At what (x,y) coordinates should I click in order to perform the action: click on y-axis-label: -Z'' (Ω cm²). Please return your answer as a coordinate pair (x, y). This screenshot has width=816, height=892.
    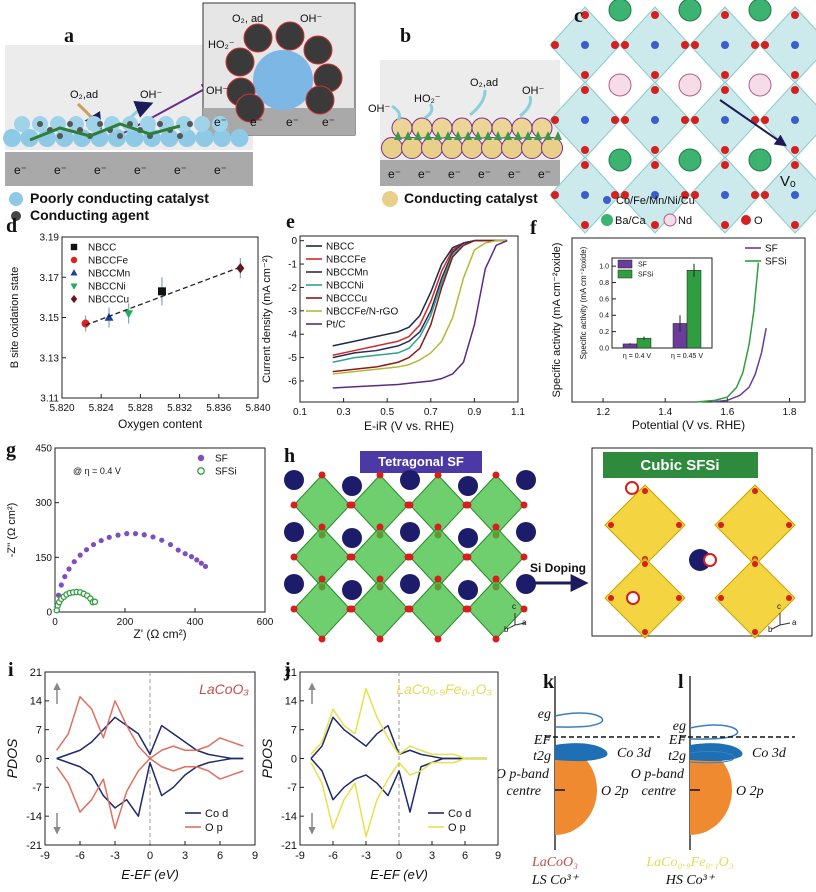
    Looking at the image, I should click on (12, 530).